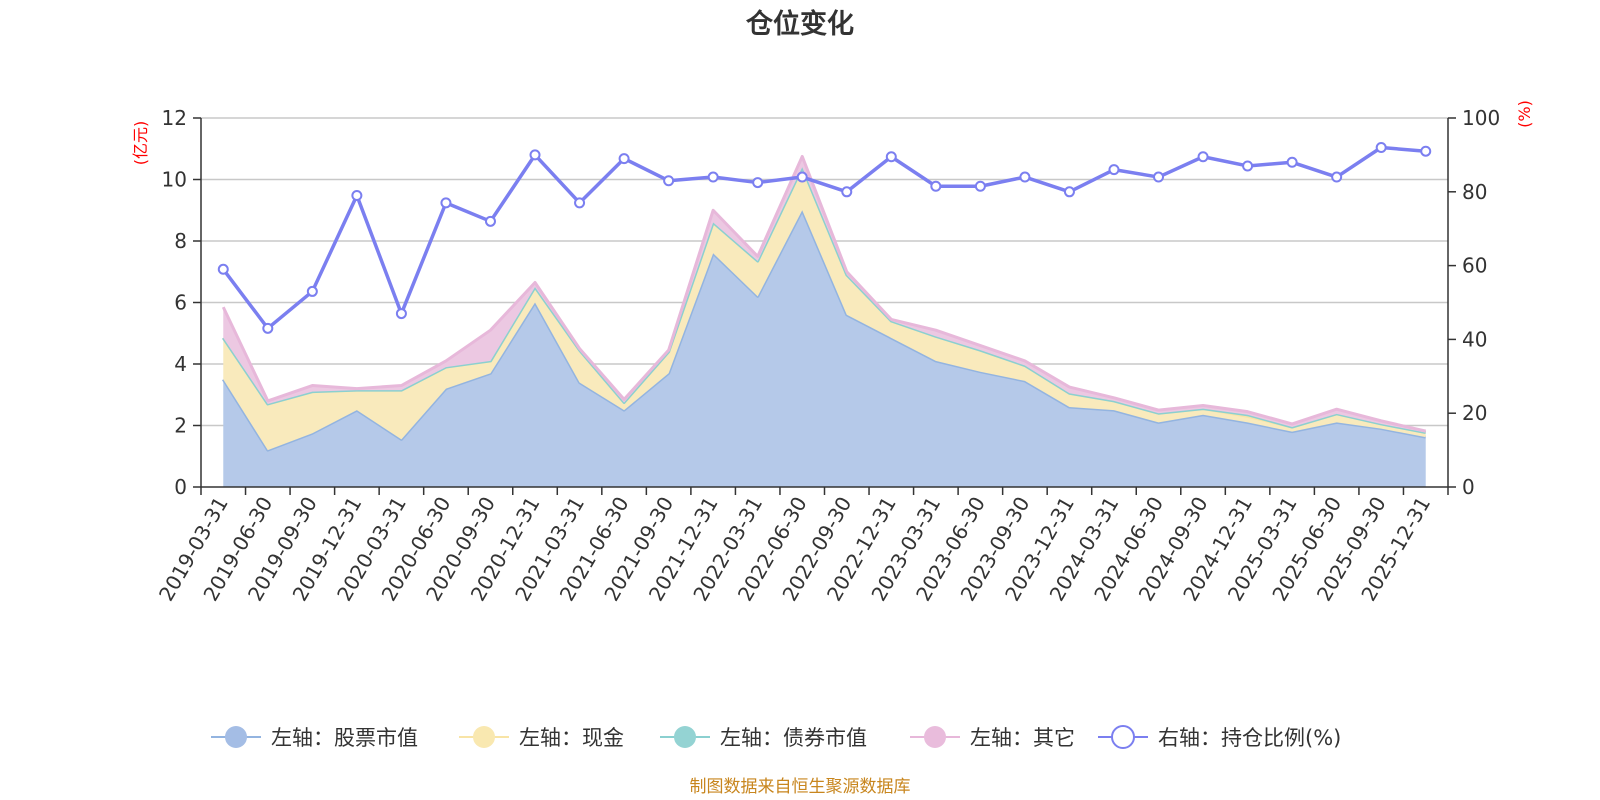  Describe the element at coordinates (140, 143) in the screenshot. I see `left-axis-name: (亿元)` at that location.